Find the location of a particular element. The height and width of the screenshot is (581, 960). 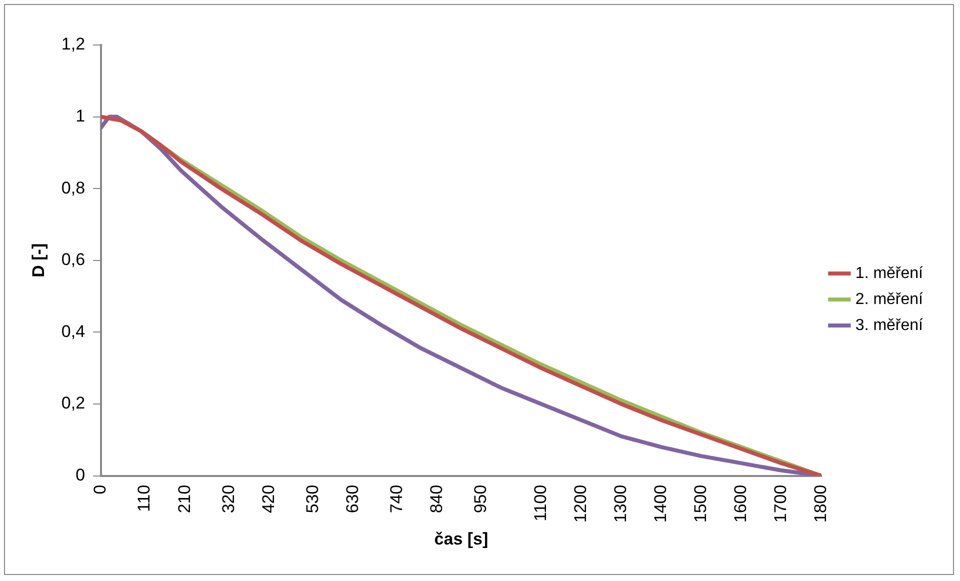

x-tick-label: 950 is located at coordinates (480, 499).